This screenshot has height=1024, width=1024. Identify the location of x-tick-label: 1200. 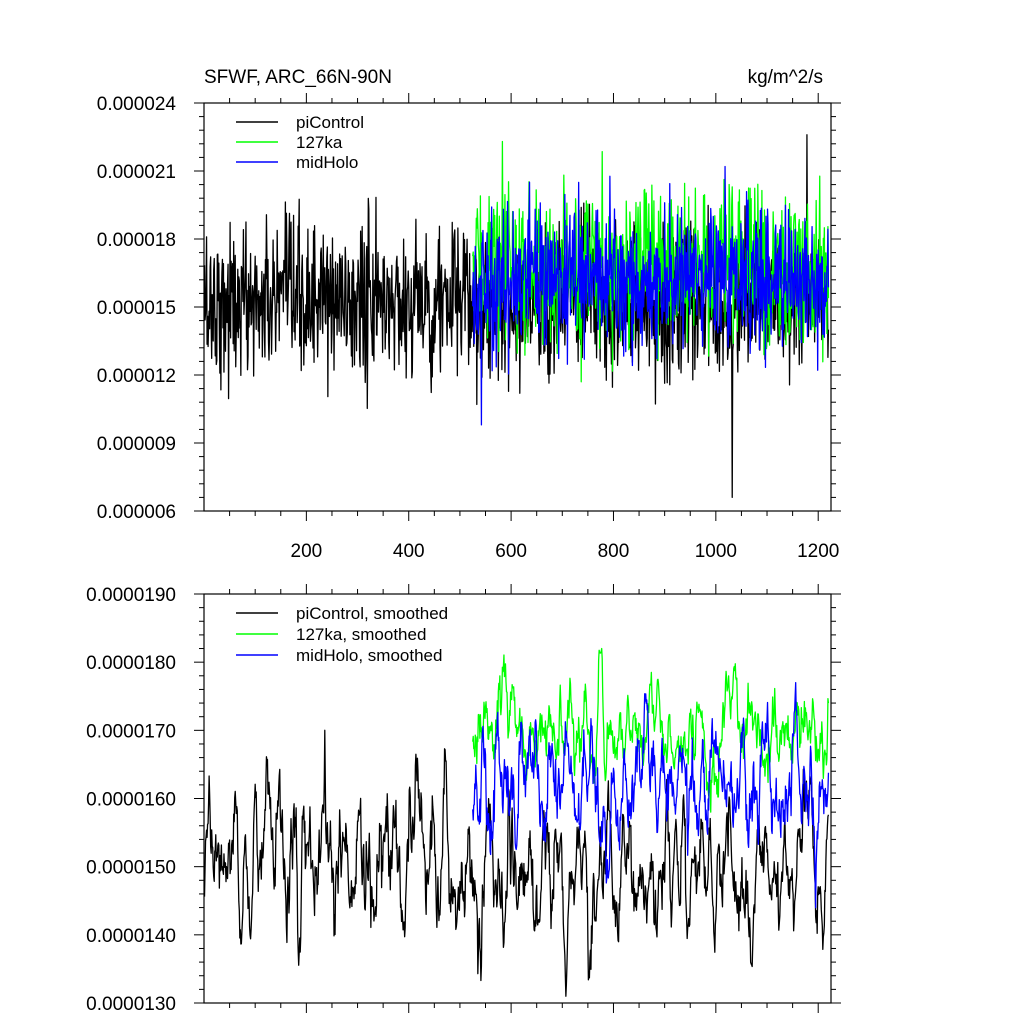
(818, 551).